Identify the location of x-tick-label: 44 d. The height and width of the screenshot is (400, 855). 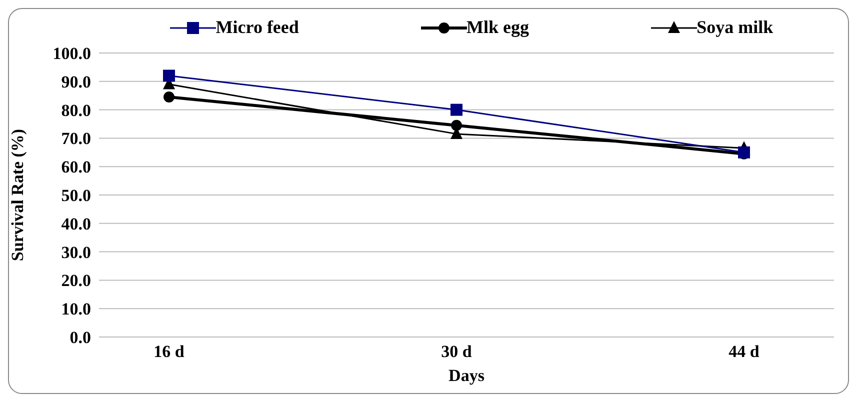
(744, 352).